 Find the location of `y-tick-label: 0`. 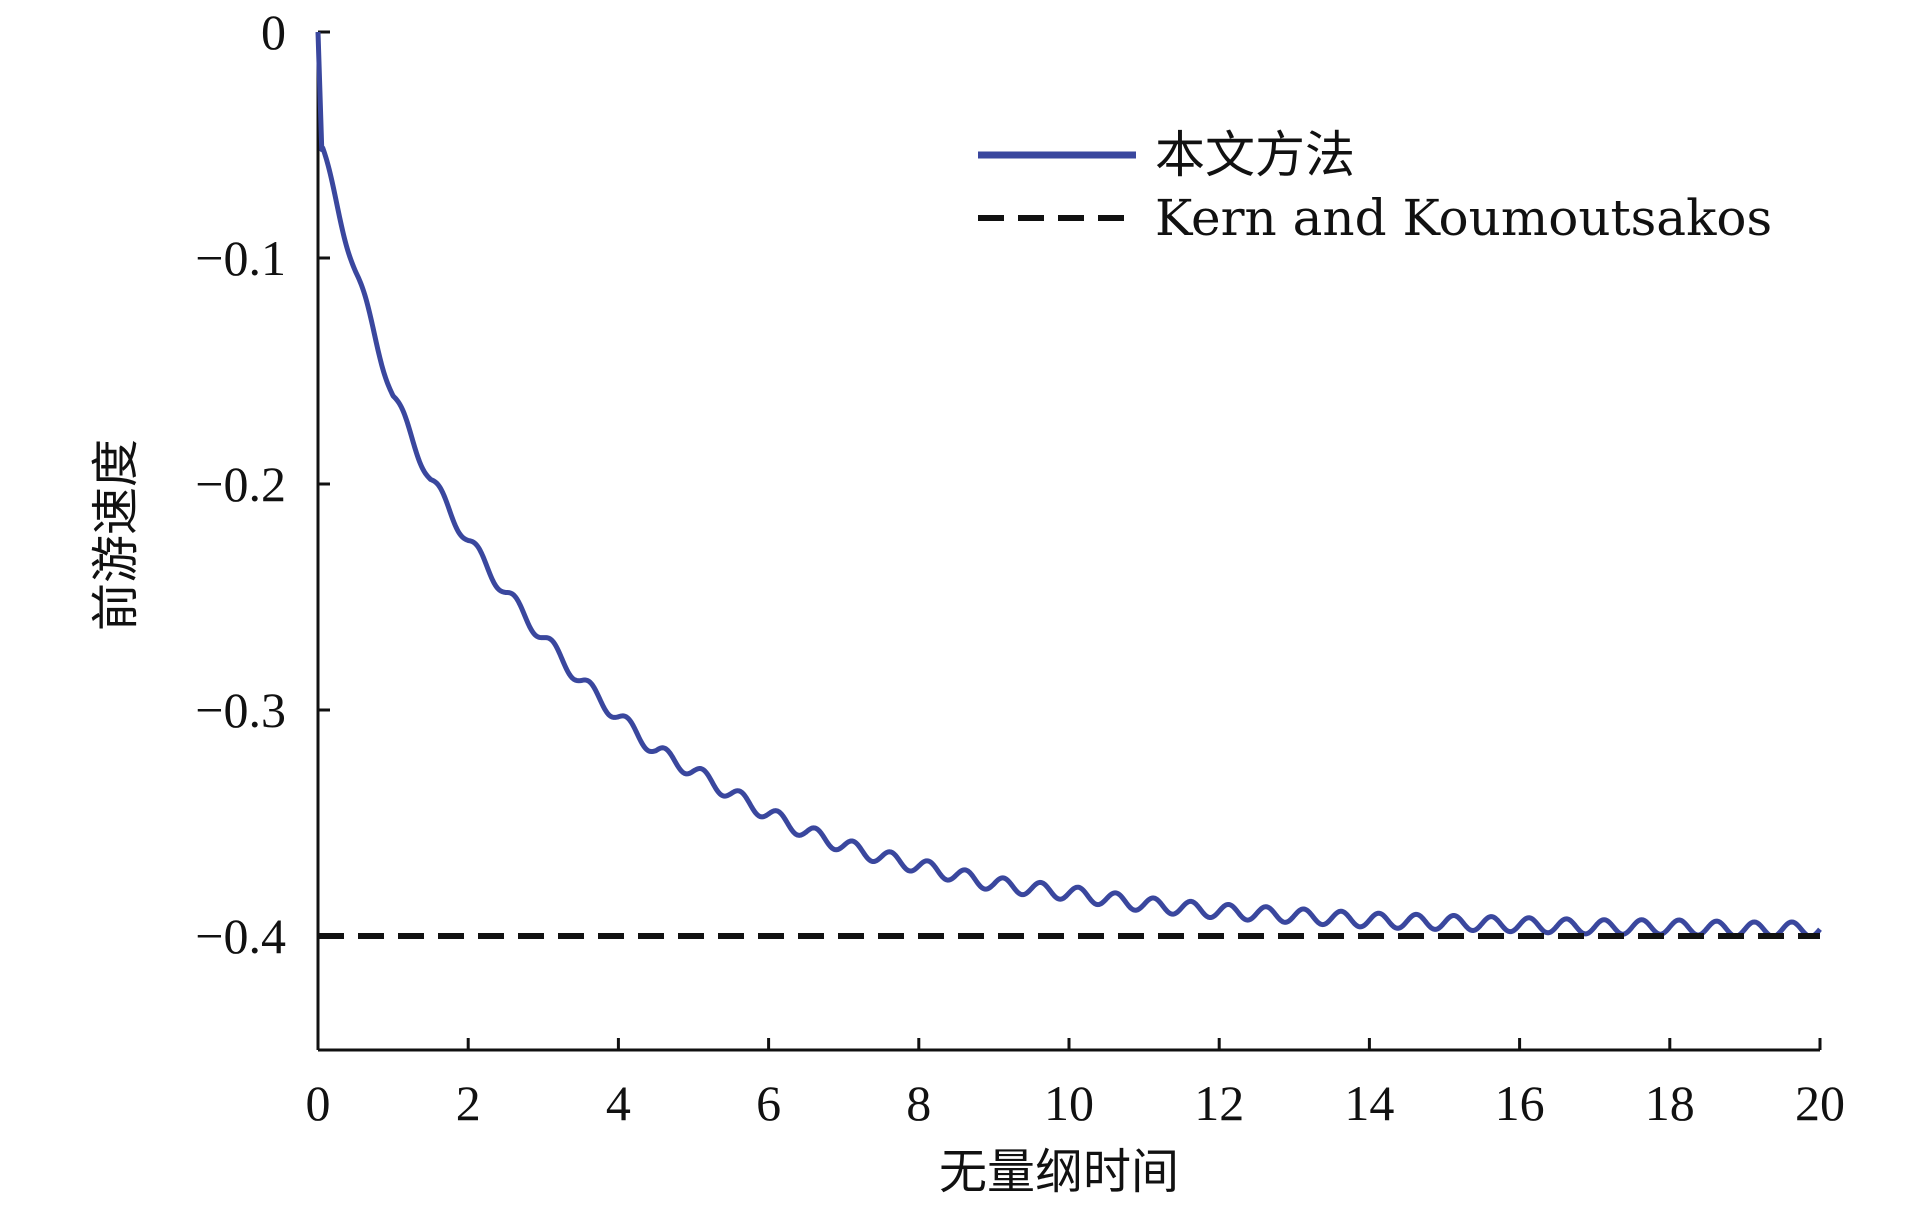

y-tick-label: 0 is located at coordinates (273, 32).